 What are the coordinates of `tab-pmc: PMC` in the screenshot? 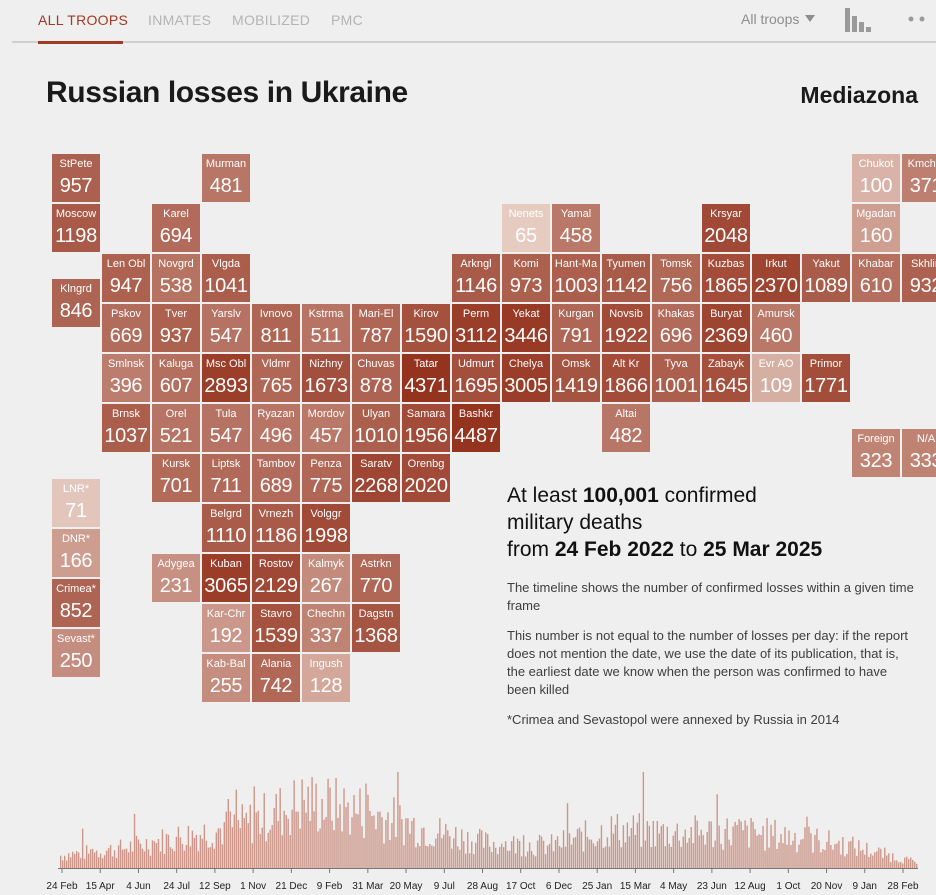 It's located at (347, 20).